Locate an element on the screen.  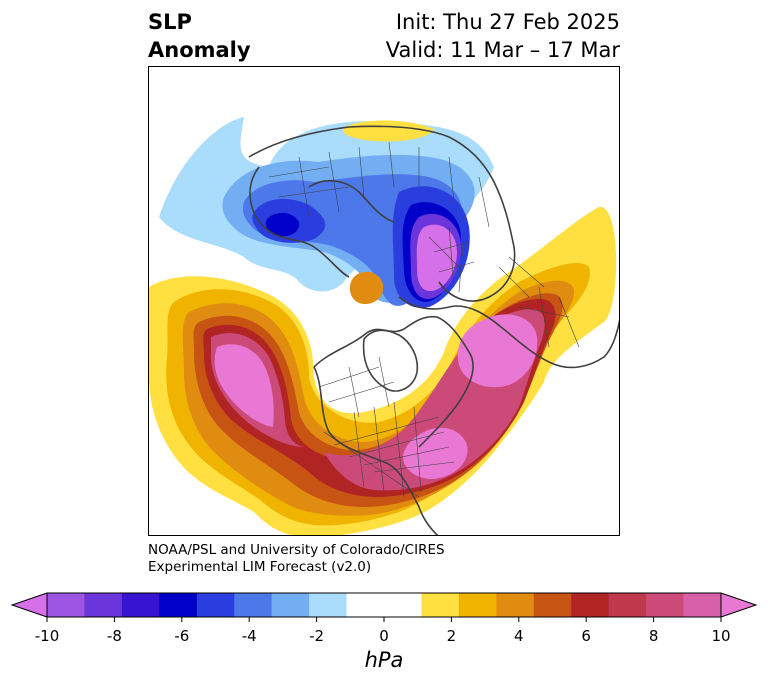
asia-coast is located at coordinates (322, 222).